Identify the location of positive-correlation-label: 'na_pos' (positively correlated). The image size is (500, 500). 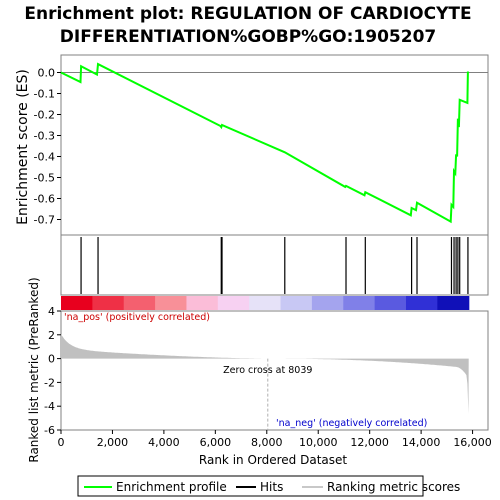
(137, 317).